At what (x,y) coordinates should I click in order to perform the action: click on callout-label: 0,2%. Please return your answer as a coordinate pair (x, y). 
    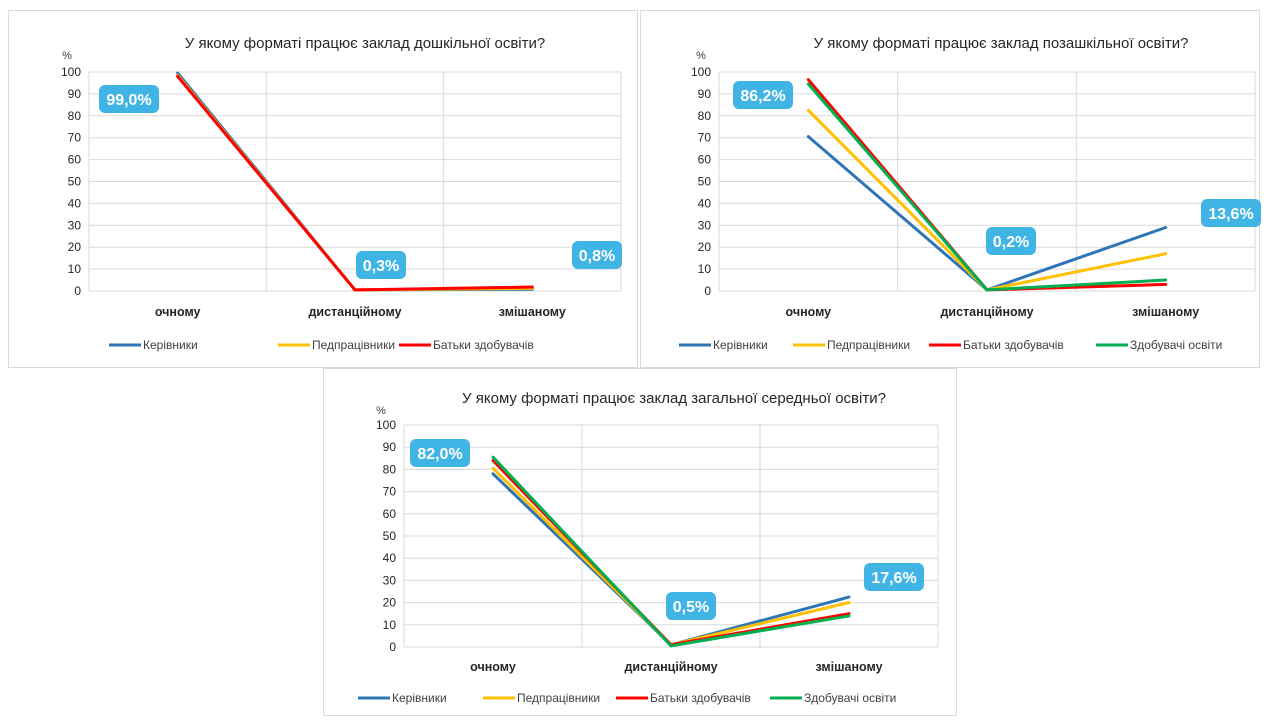
    Looking at the image, I should click on (1011, 242).